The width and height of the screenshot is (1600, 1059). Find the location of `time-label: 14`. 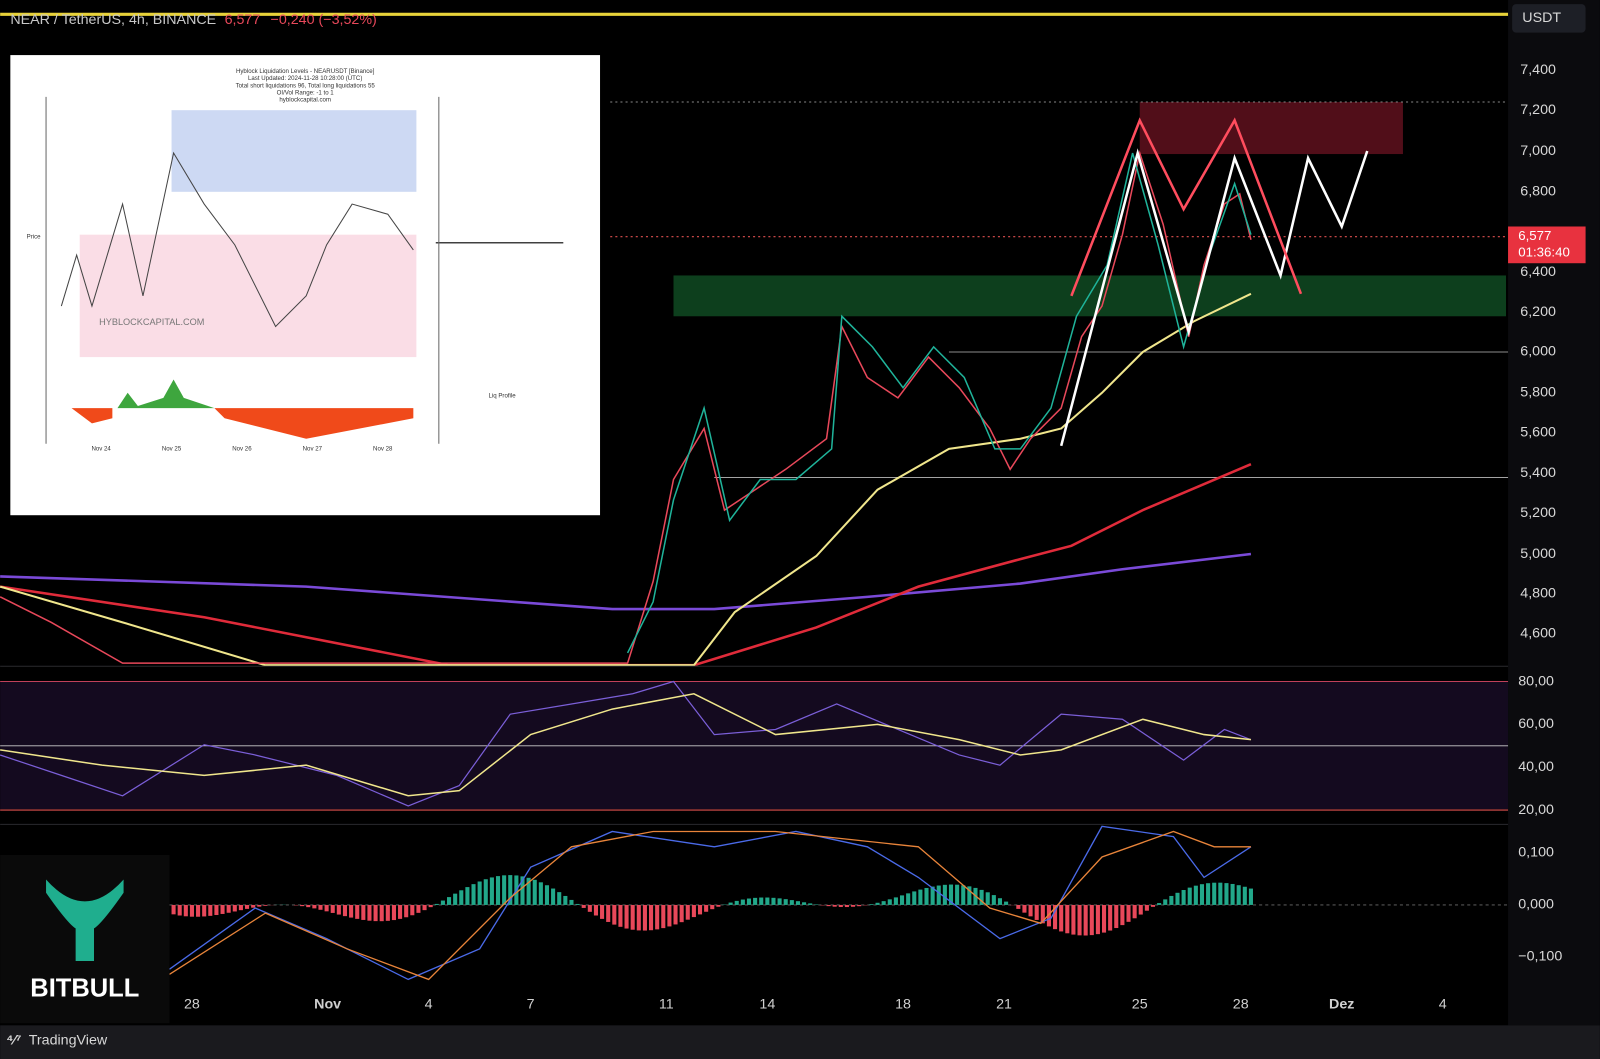

time-label: 14 is located at coordinates (767, 1005).